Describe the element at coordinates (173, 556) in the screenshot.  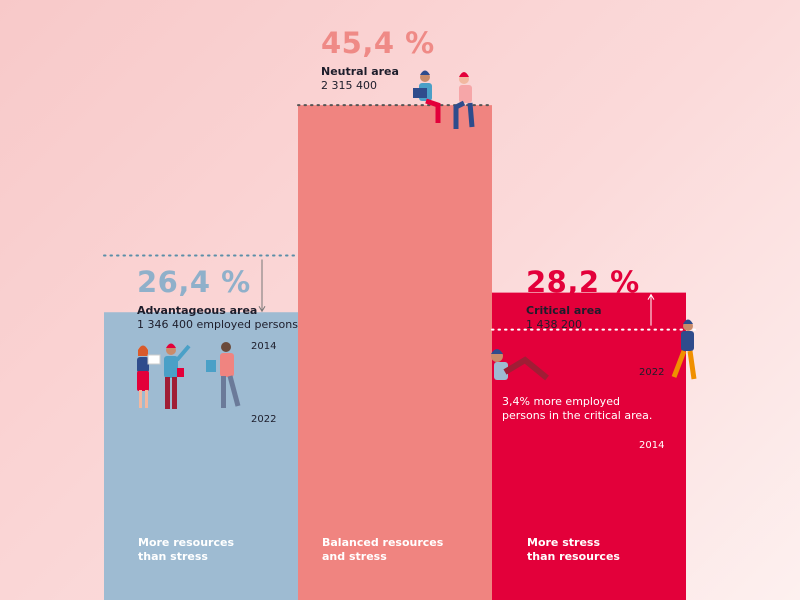
I see `advantageous-description-line2: than stress` at that location.